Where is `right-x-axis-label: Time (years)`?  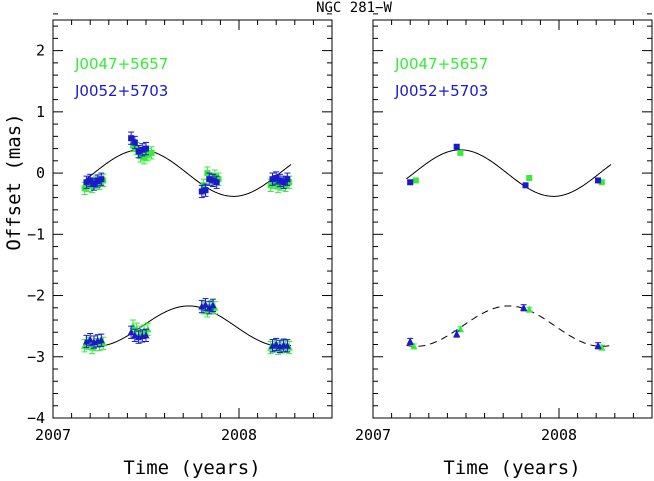 right-x-axis-label: Time (years) is located at coordinates (511, 468).